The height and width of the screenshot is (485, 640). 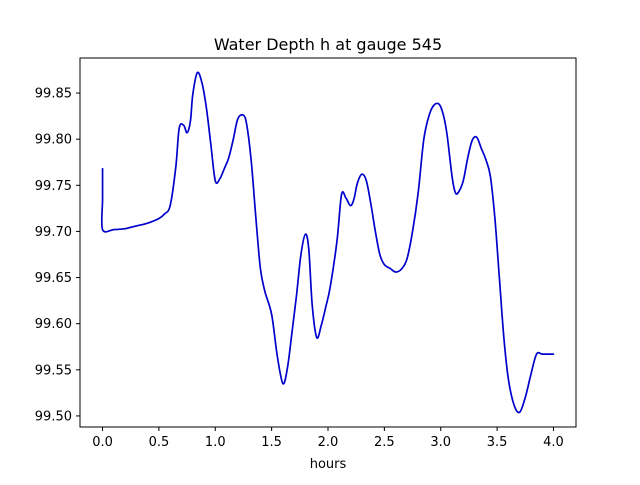 What do you see at coordinates (53, 370) in the screenshot?
I see `y-tick-label: 99.55` at bounding box center [53, 370].